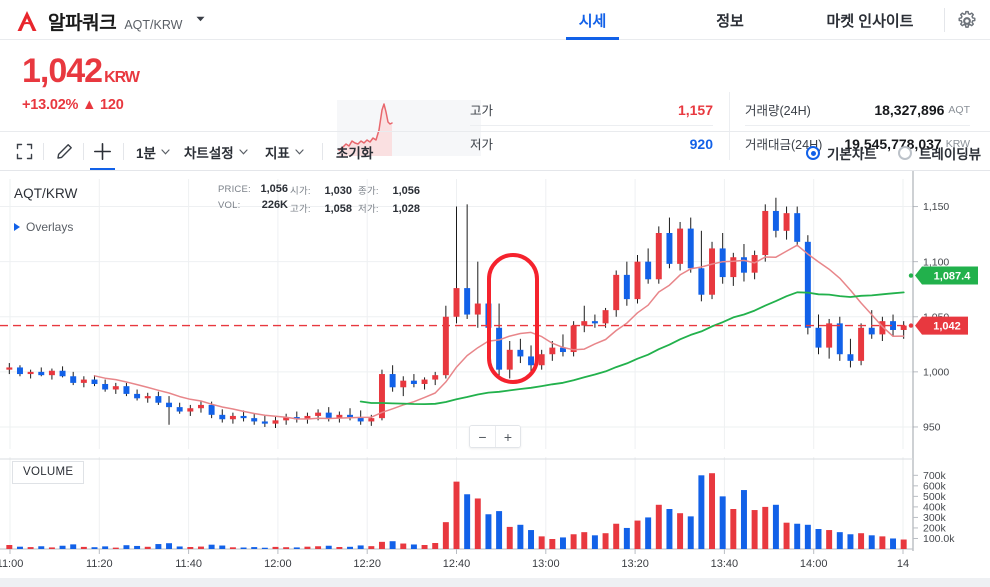 This screenshot has width=990, height=587. What do you see at coordinates (546, 564) in the screenshot?
I see `svg-text: 13:00` at bounding box center [546, 564].